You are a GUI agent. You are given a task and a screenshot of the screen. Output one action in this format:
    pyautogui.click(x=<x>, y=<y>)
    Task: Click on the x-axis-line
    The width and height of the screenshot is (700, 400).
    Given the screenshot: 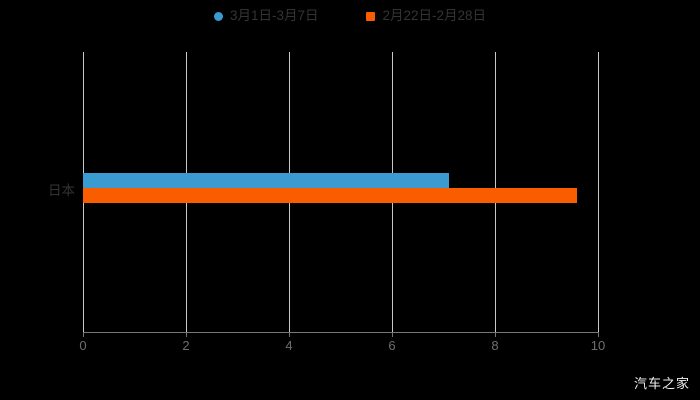 What is the action you would take?
    pyautogui.click(x=341, y=332)
    